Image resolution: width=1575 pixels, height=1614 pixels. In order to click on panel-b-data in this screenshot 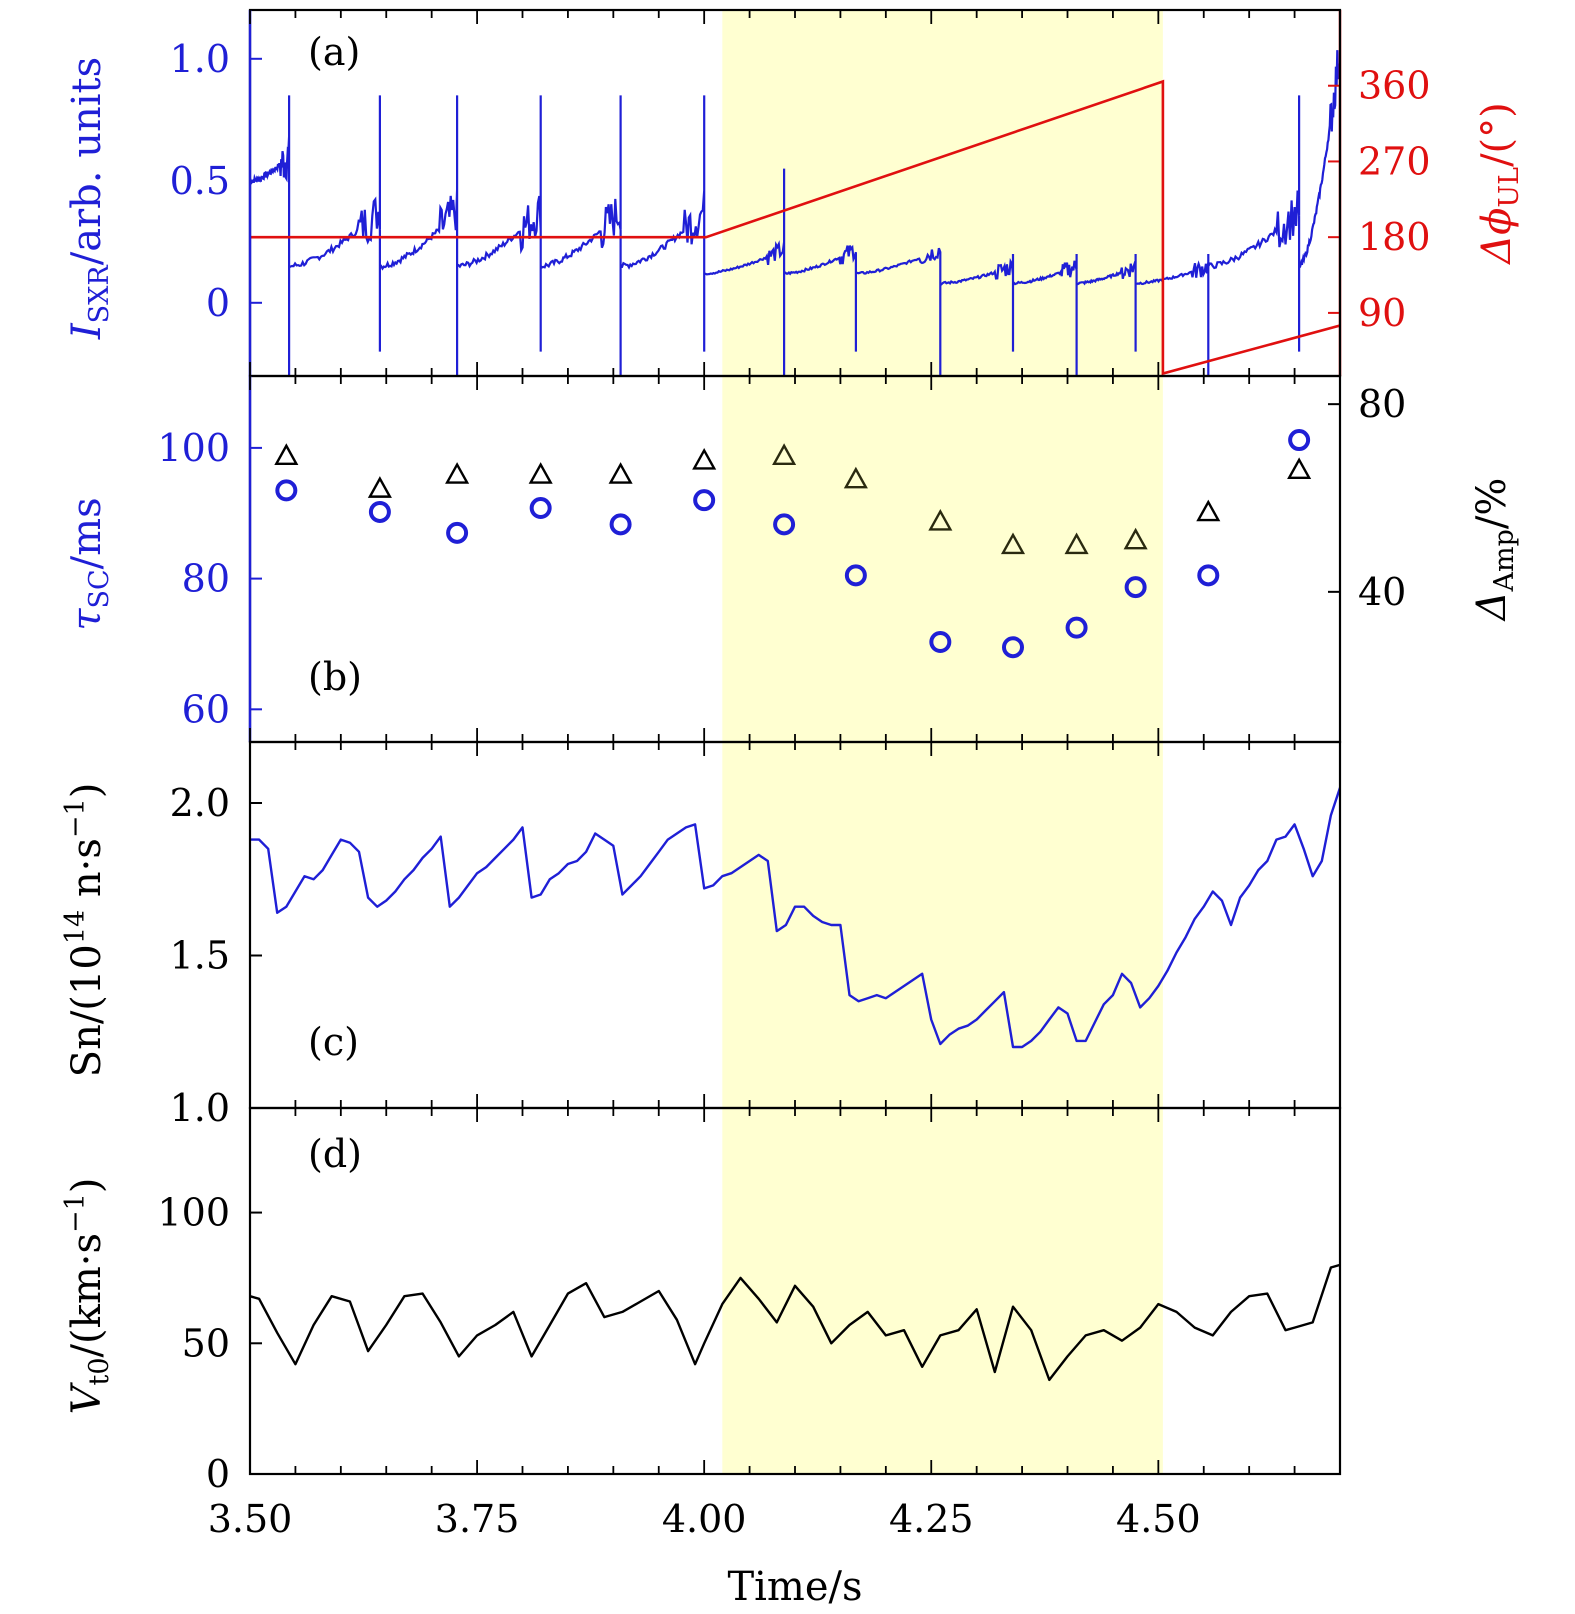, I will do `click(793, 544)`.